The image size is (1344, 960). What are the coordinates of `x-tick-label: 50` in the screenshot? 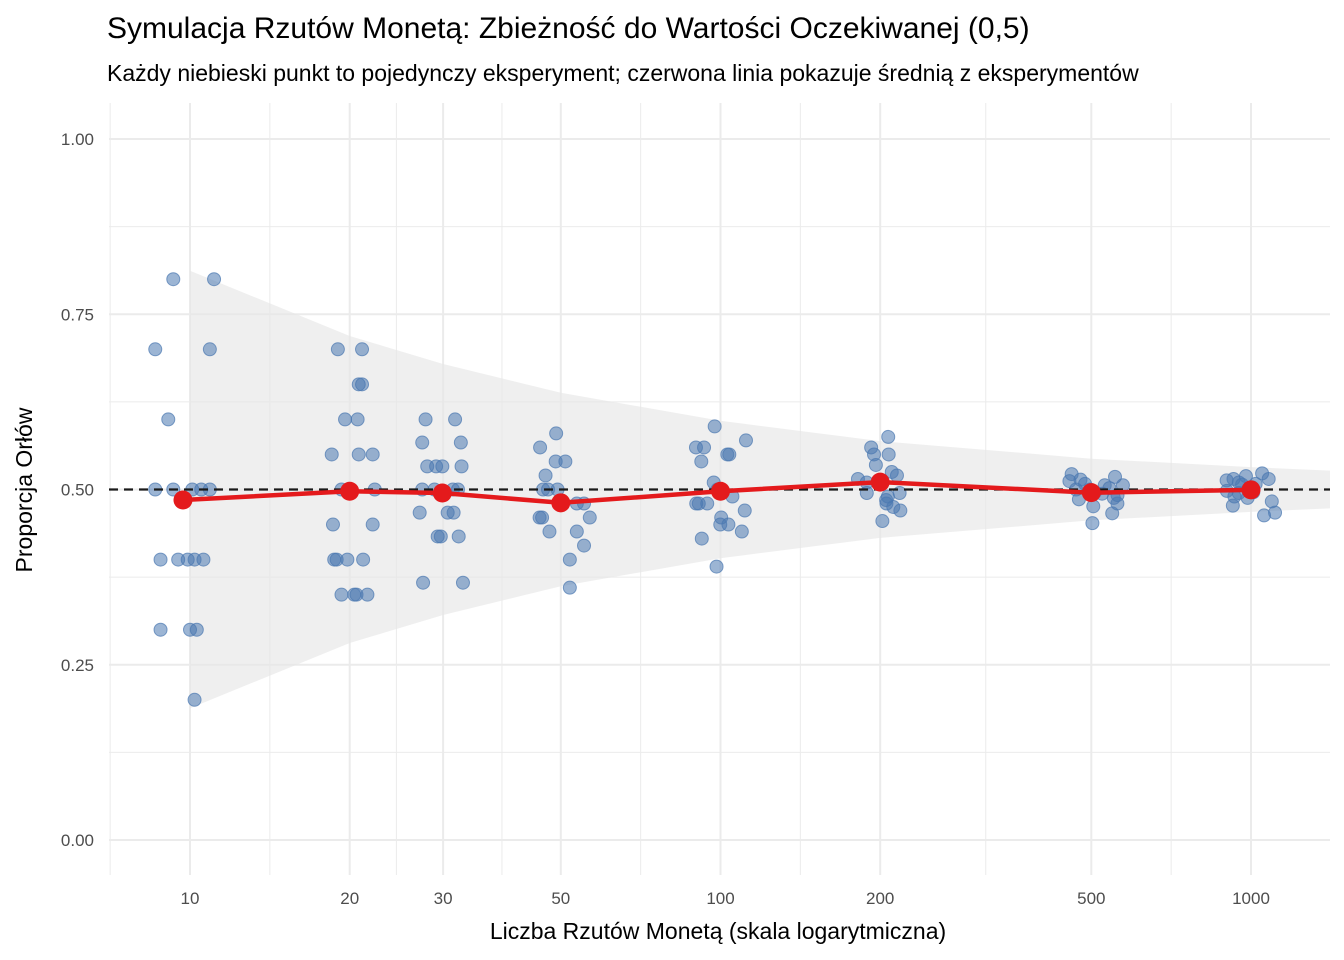 It's located at (560, 898).